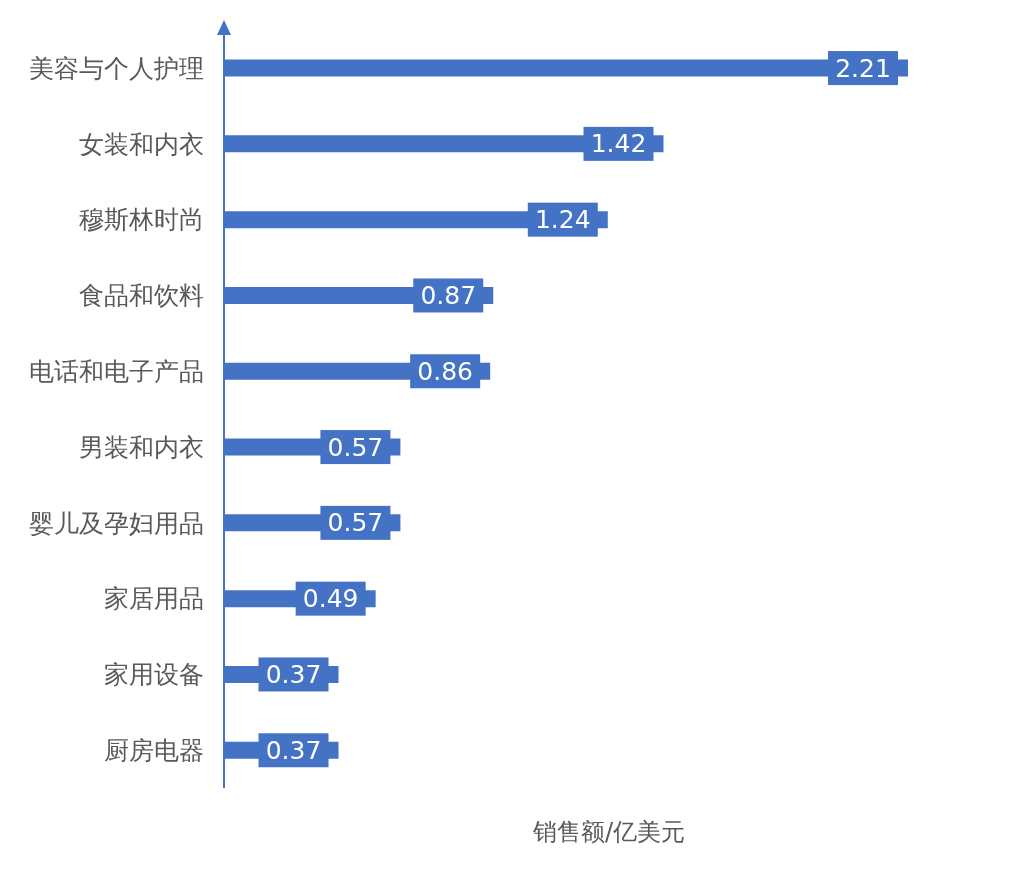 The image size is (1014, 875). What do you see at coordinates (330, 599) in the screenshot?
I see `data-label: 0.49` at bounding box center [330, 599].